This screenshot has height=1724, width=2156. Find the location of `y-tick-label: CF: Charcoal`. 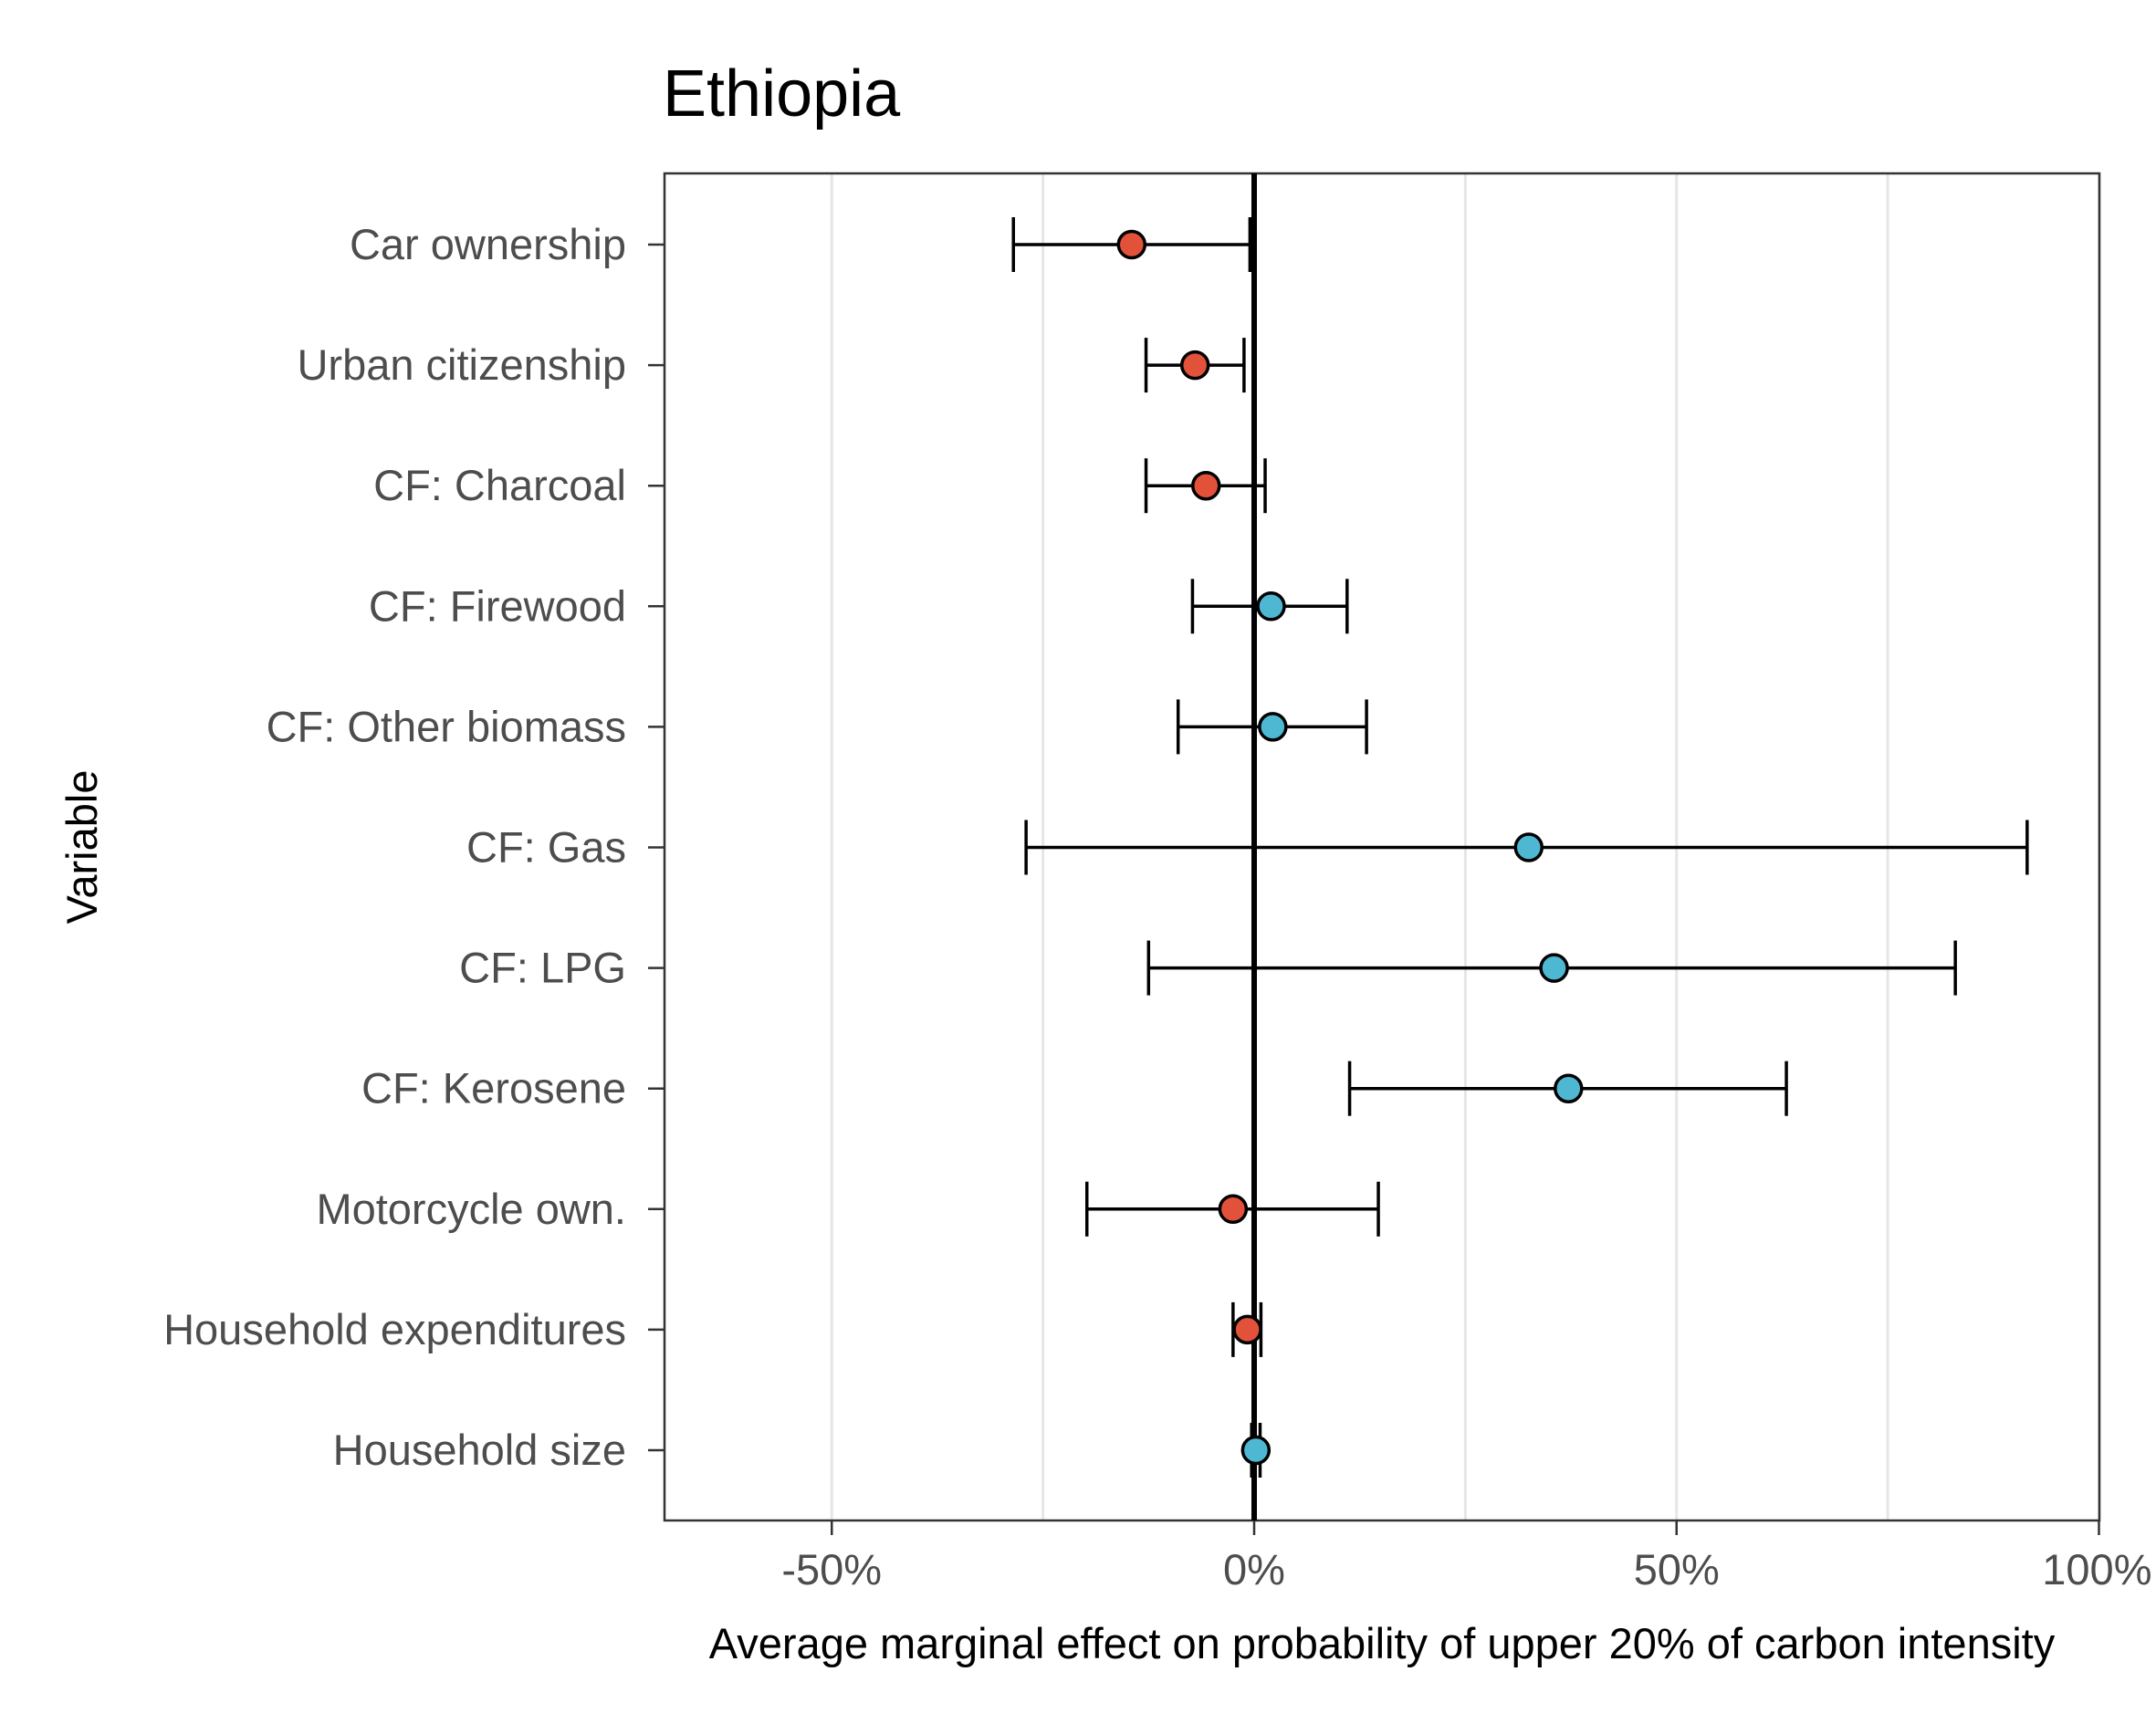

y-tick-label: CF: Charcoal is located at coordinates (499, 485).